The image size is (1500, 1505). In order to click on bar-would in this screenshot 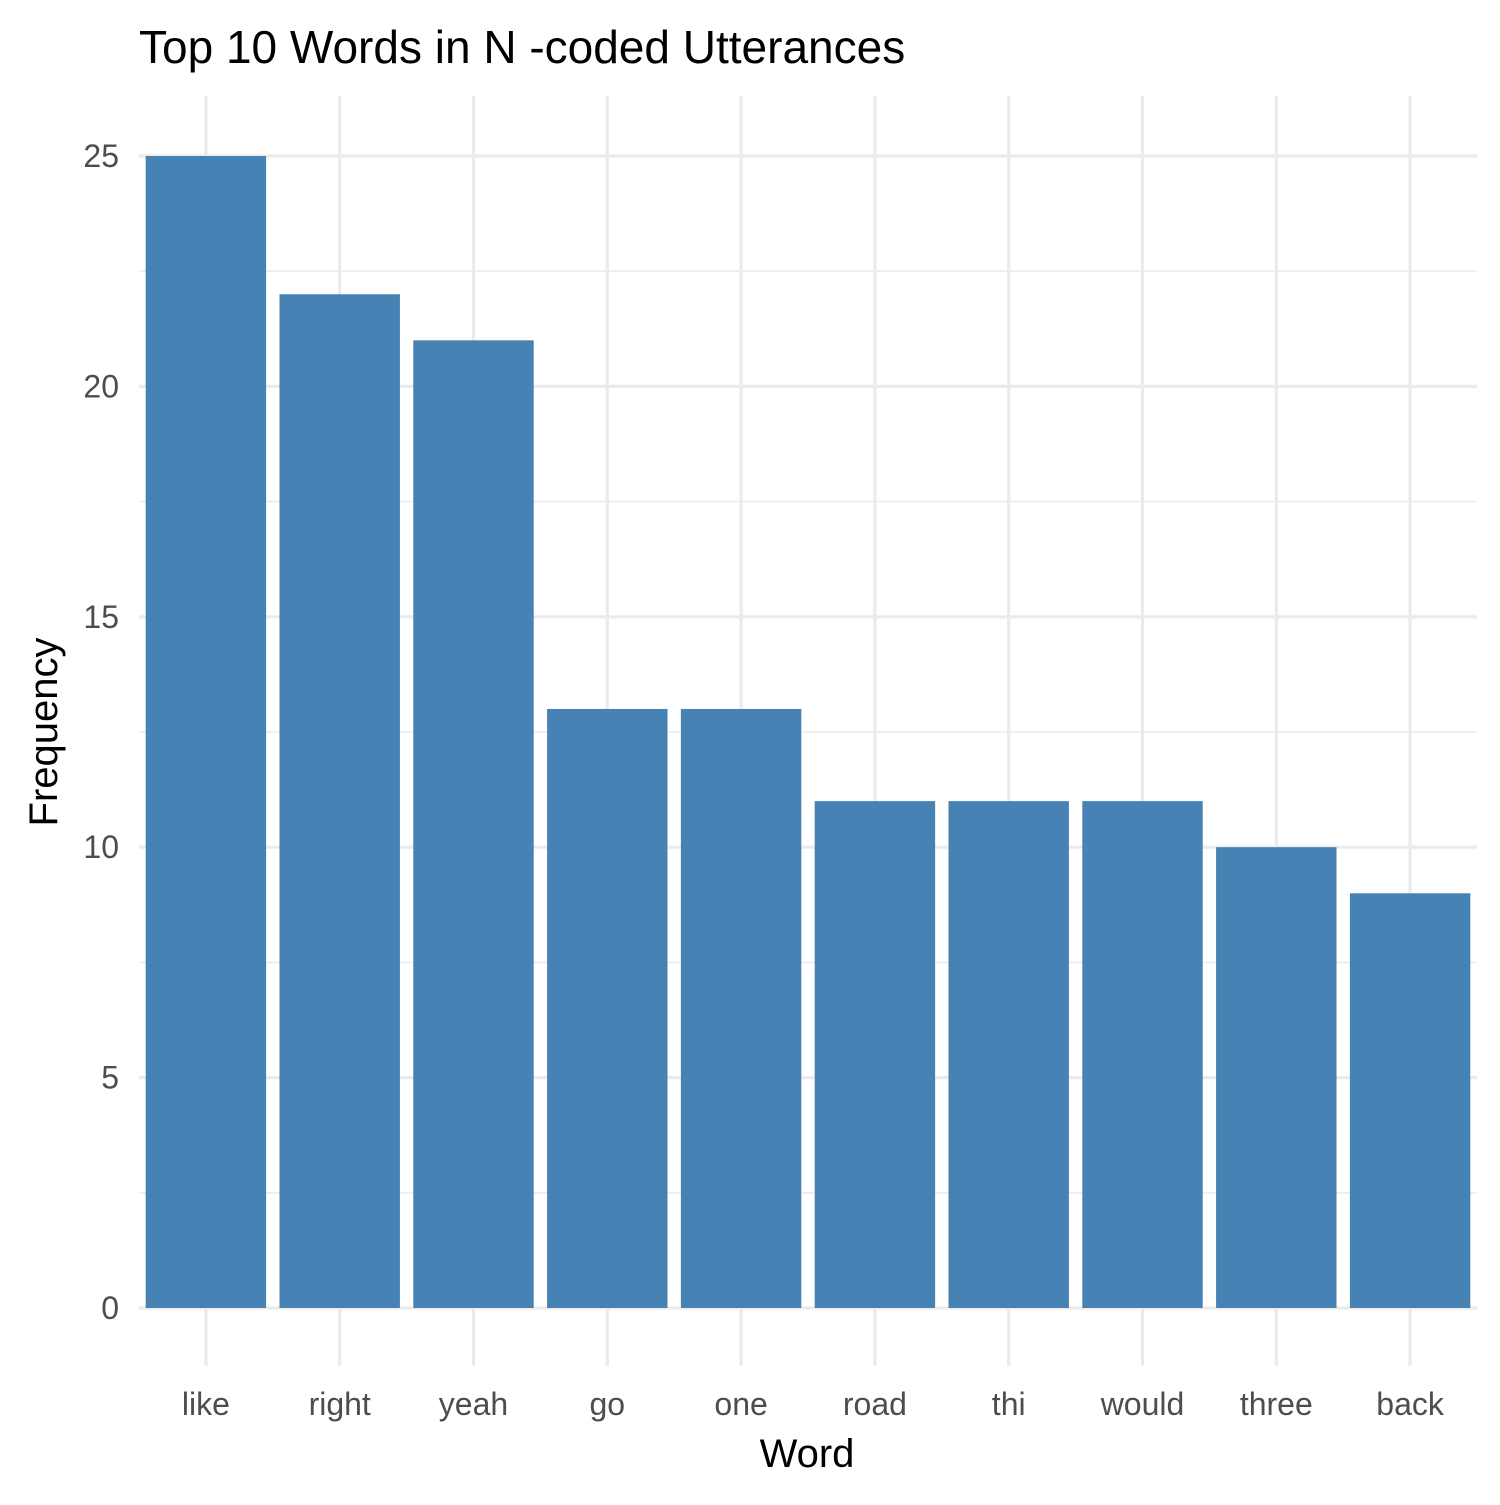, I will do `click(1142, 1054)`.